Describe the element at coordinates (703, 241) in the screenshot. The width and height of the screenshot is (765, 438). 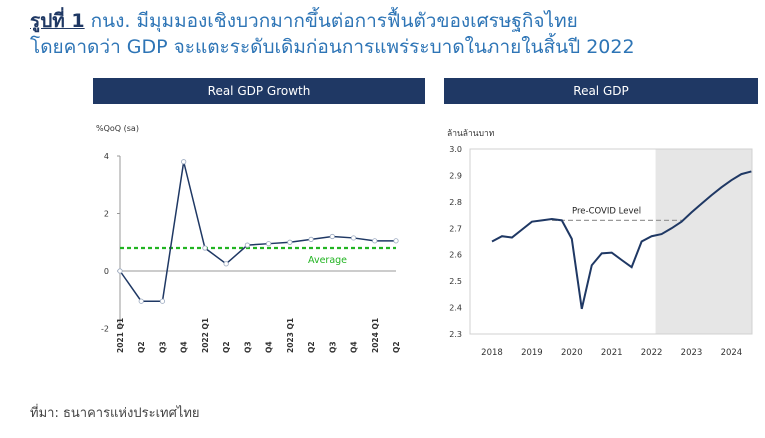
I see `forecast-shade` at that location.